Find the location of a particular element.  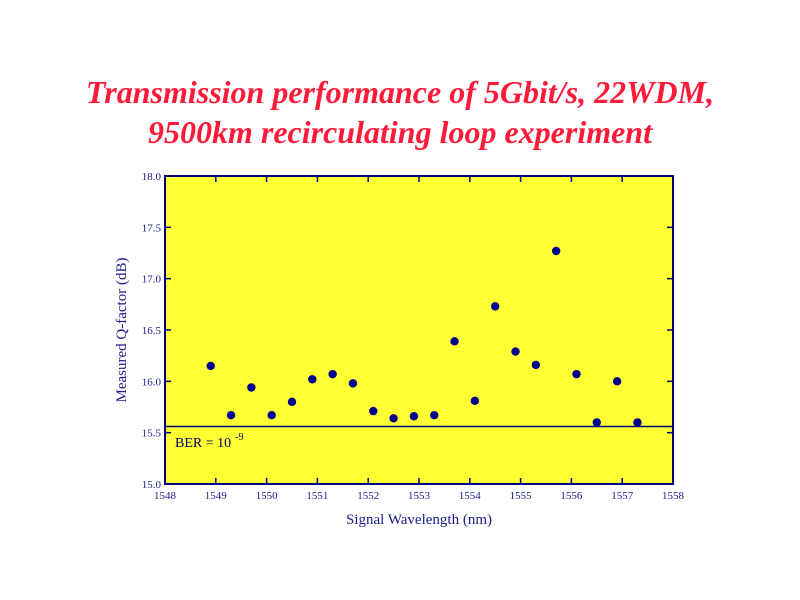

x-tick-label: 1556 is located at coordinates (571, 496).